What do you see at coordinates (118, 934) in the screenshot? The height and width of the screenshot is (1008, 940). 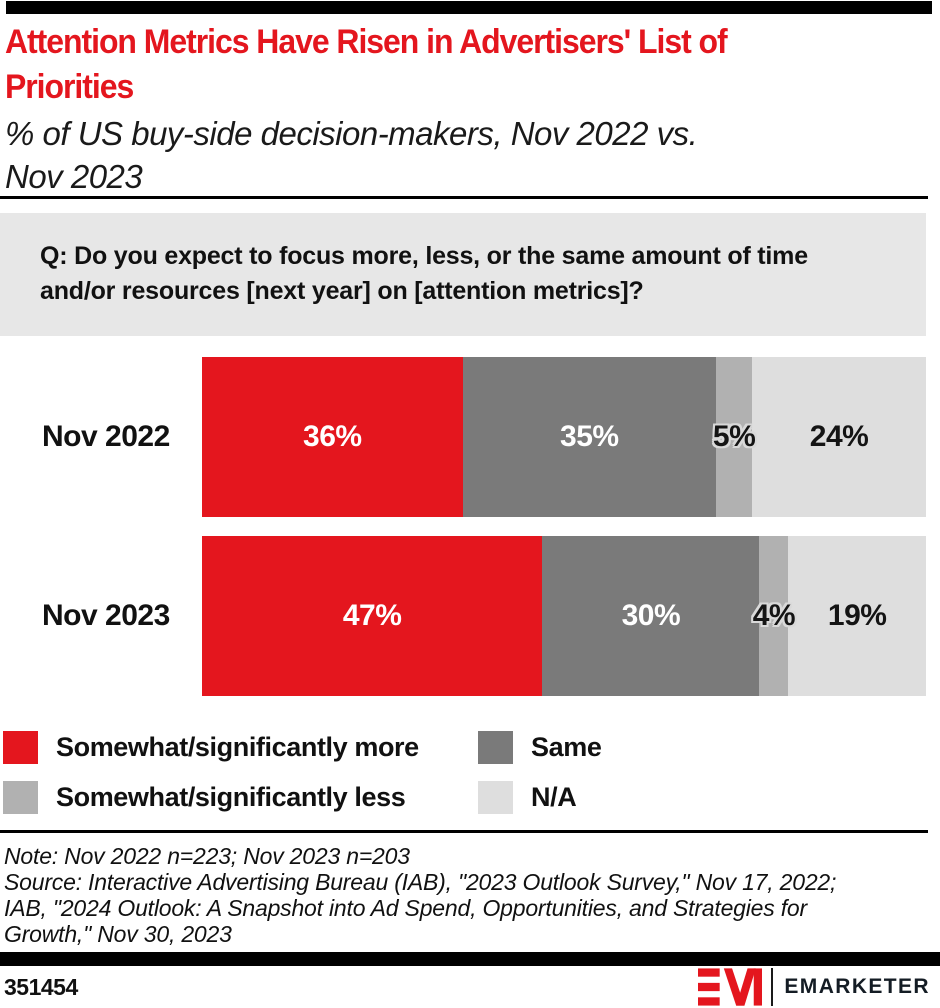 I see `source-text-line: Growth," Nov 30, 2023` at bounding box center [118, 934].